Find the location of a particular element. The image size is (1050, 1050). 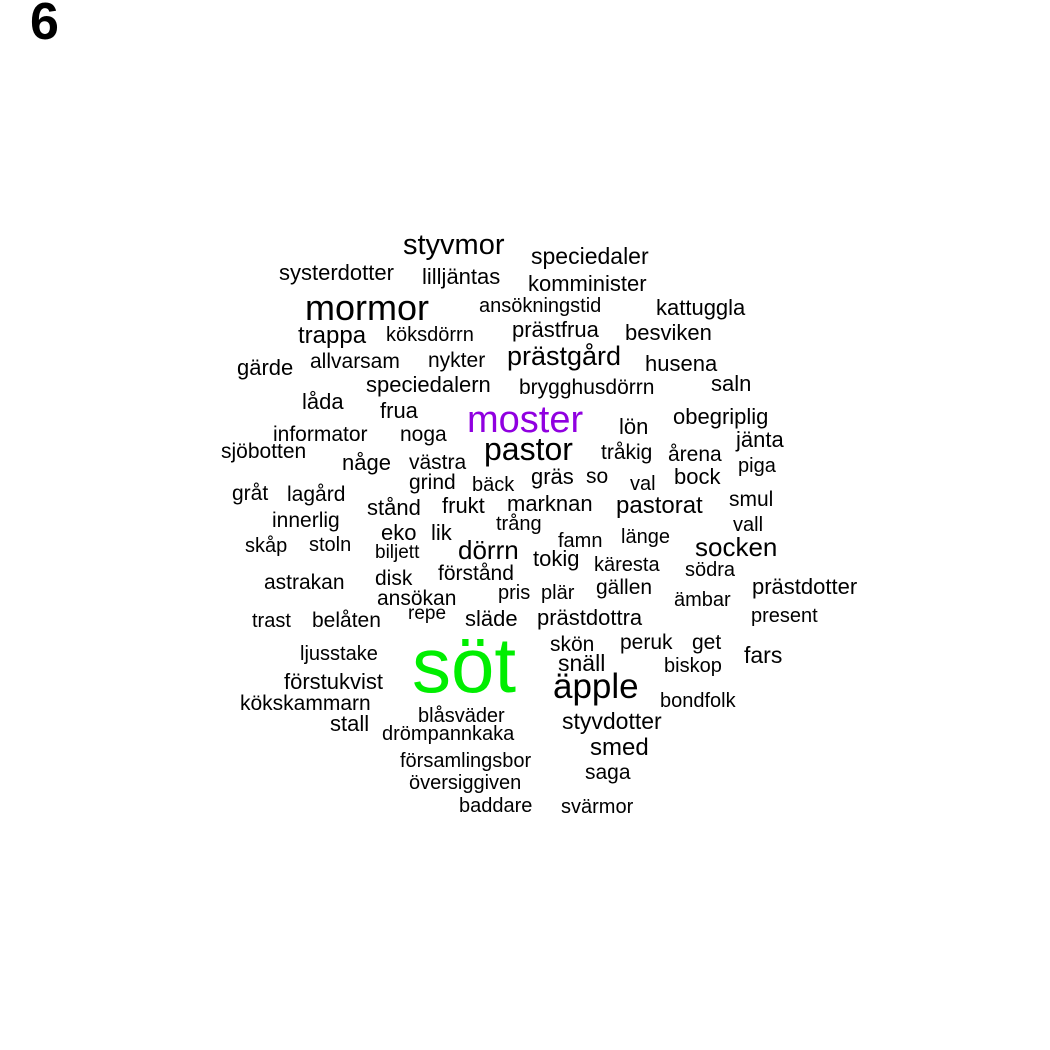

word-informator: informator is located at coordinates (320, 434).